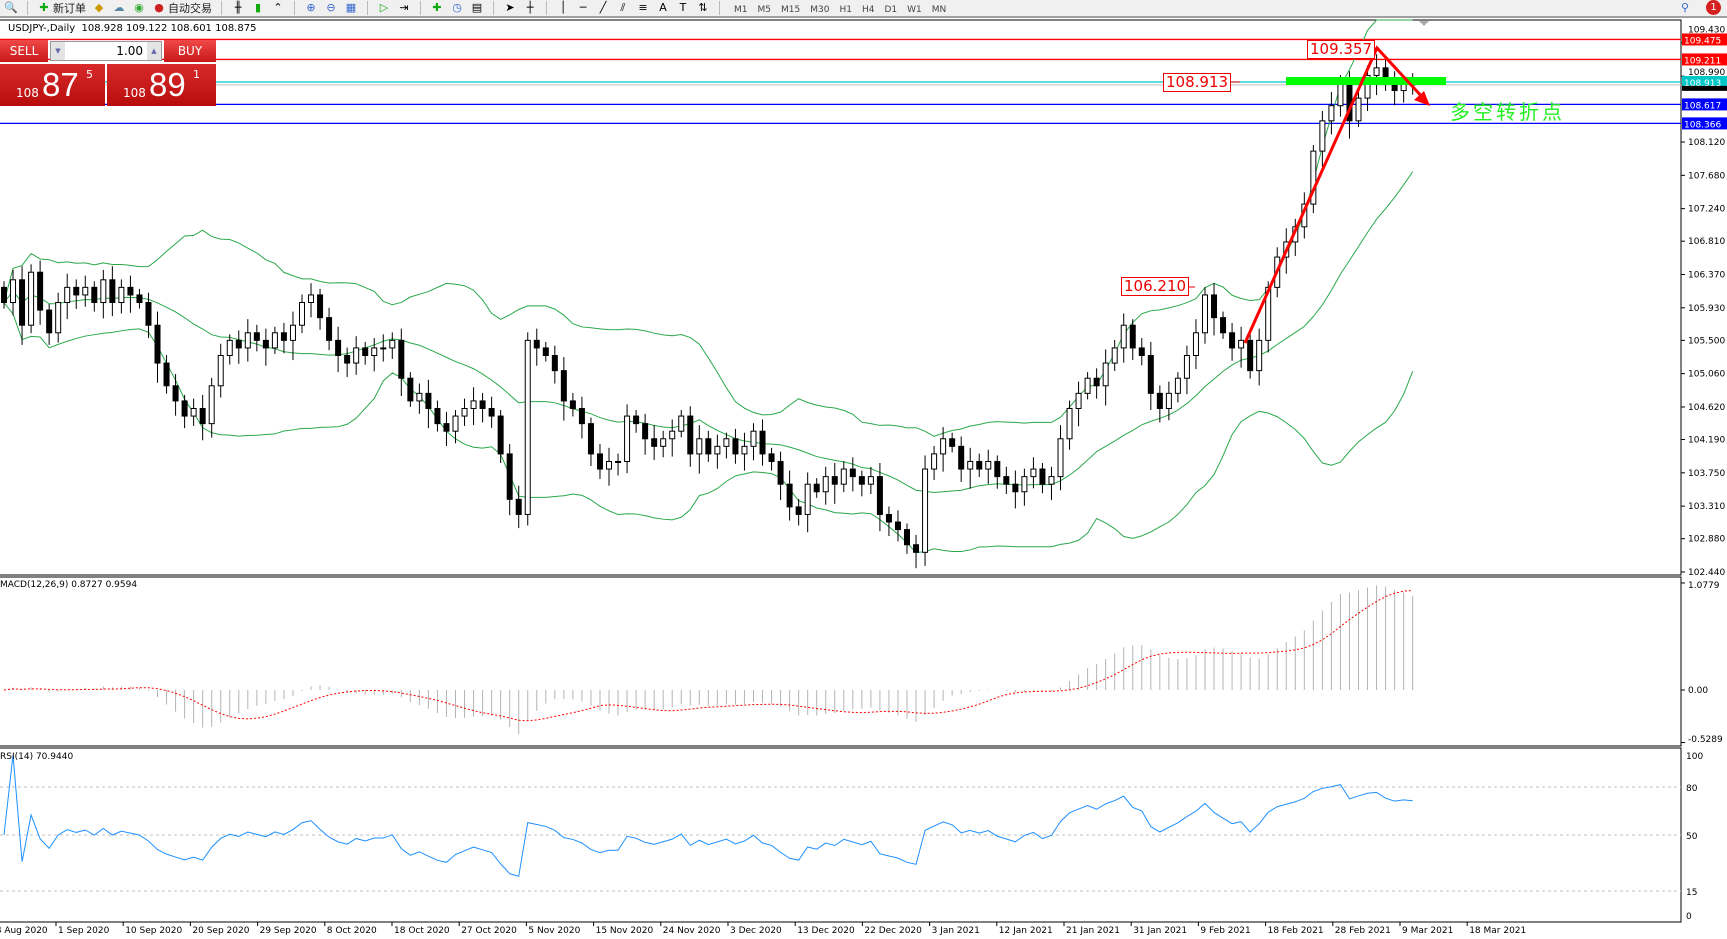 The image size is (1727, 939). Describe the element at coordinates (1692, 789) in the screenshot. I see `rsi-tick-label: 80` at that location.